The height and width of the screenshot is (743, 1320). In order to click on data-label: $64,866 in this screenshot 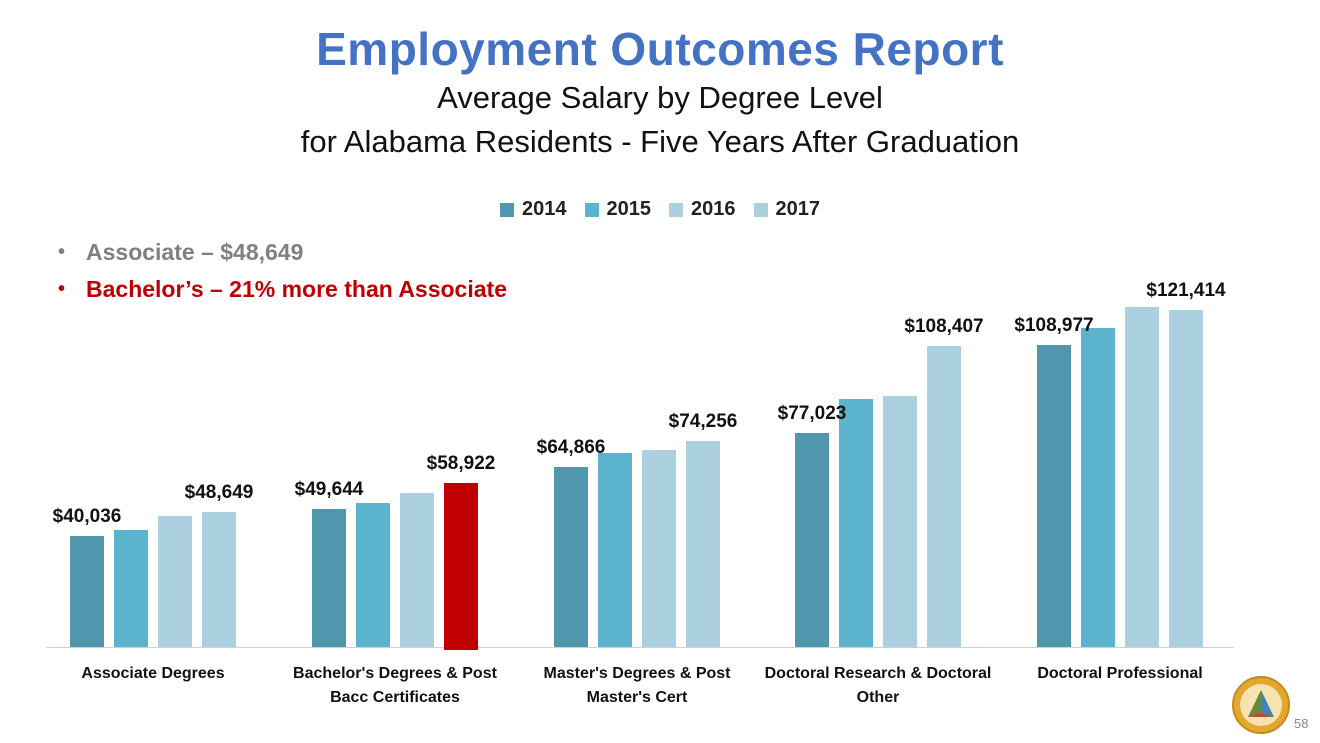, I will do `click(571, 447)`.